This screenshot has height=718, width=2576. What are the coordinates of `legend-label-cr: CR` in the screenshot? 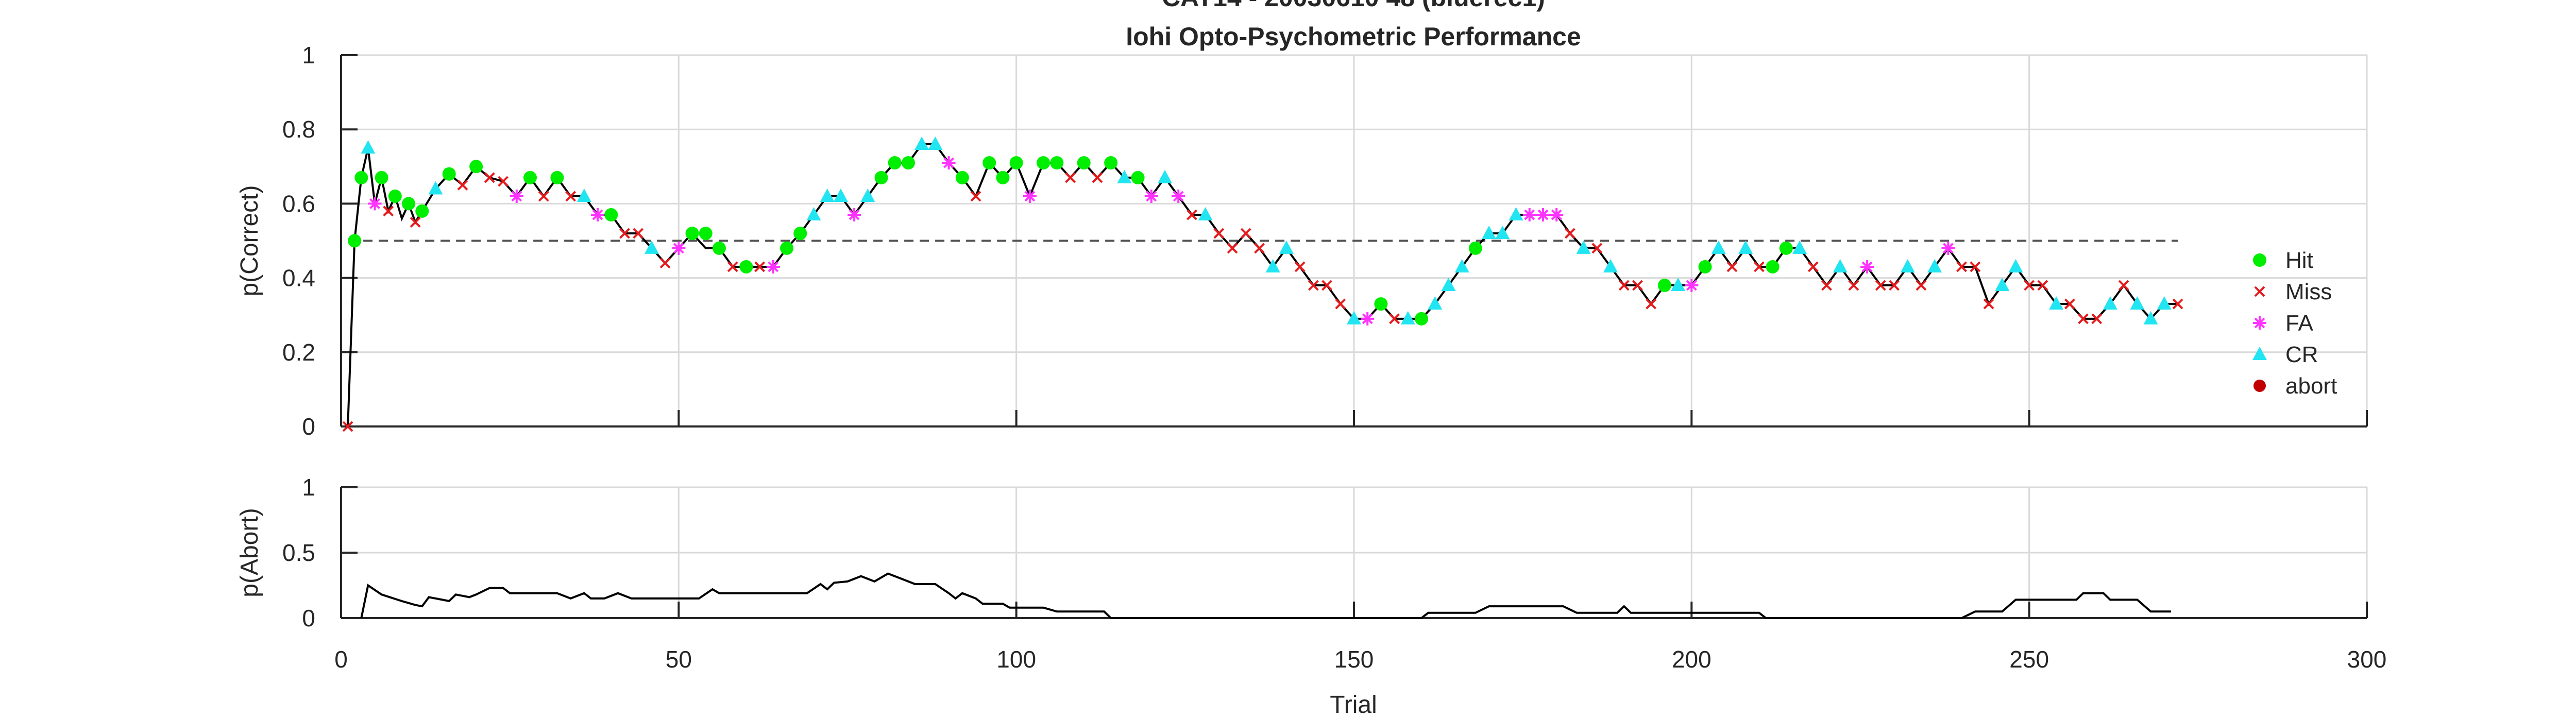 It's located at (2301, 354).